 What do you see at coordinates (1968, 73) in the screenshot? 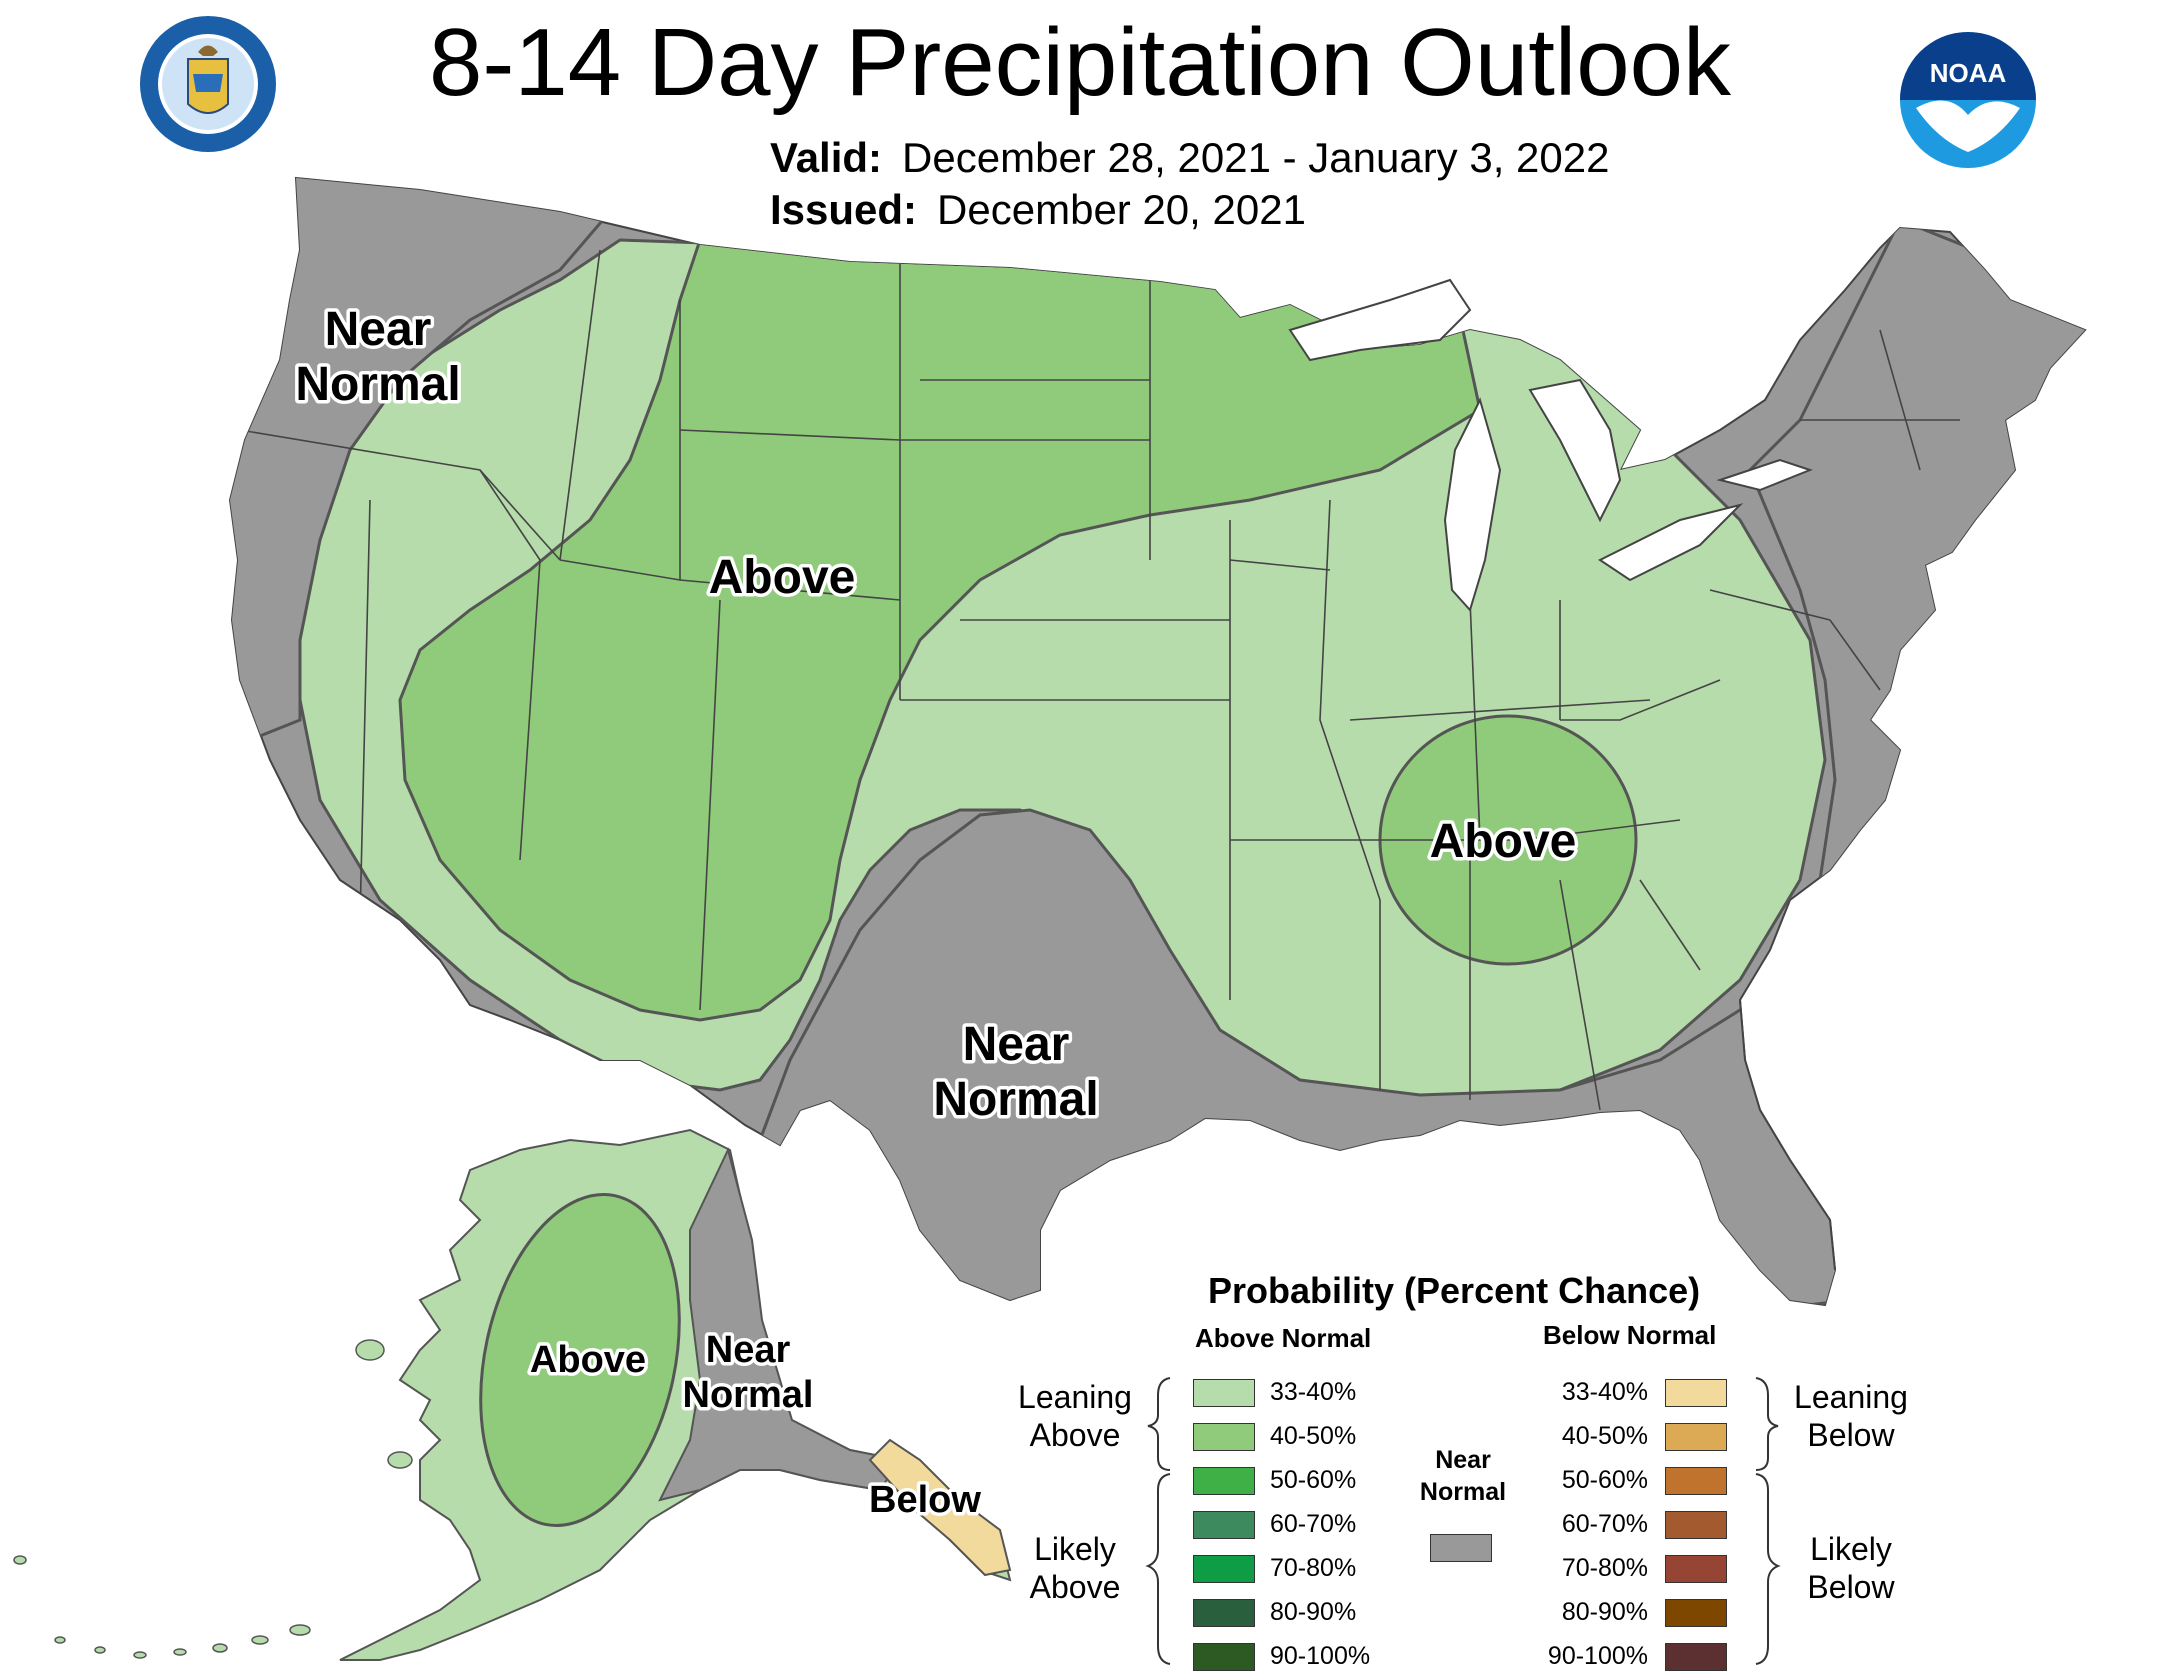
I see `noaa-logo-text: NOAA` at bounding box center [1968, 73].